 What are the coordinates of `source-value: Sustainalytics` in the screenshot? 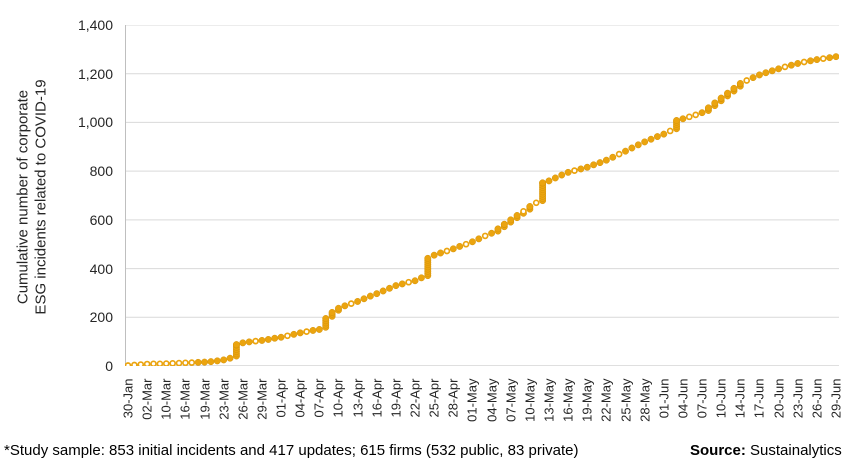 It's located at (796, 450).